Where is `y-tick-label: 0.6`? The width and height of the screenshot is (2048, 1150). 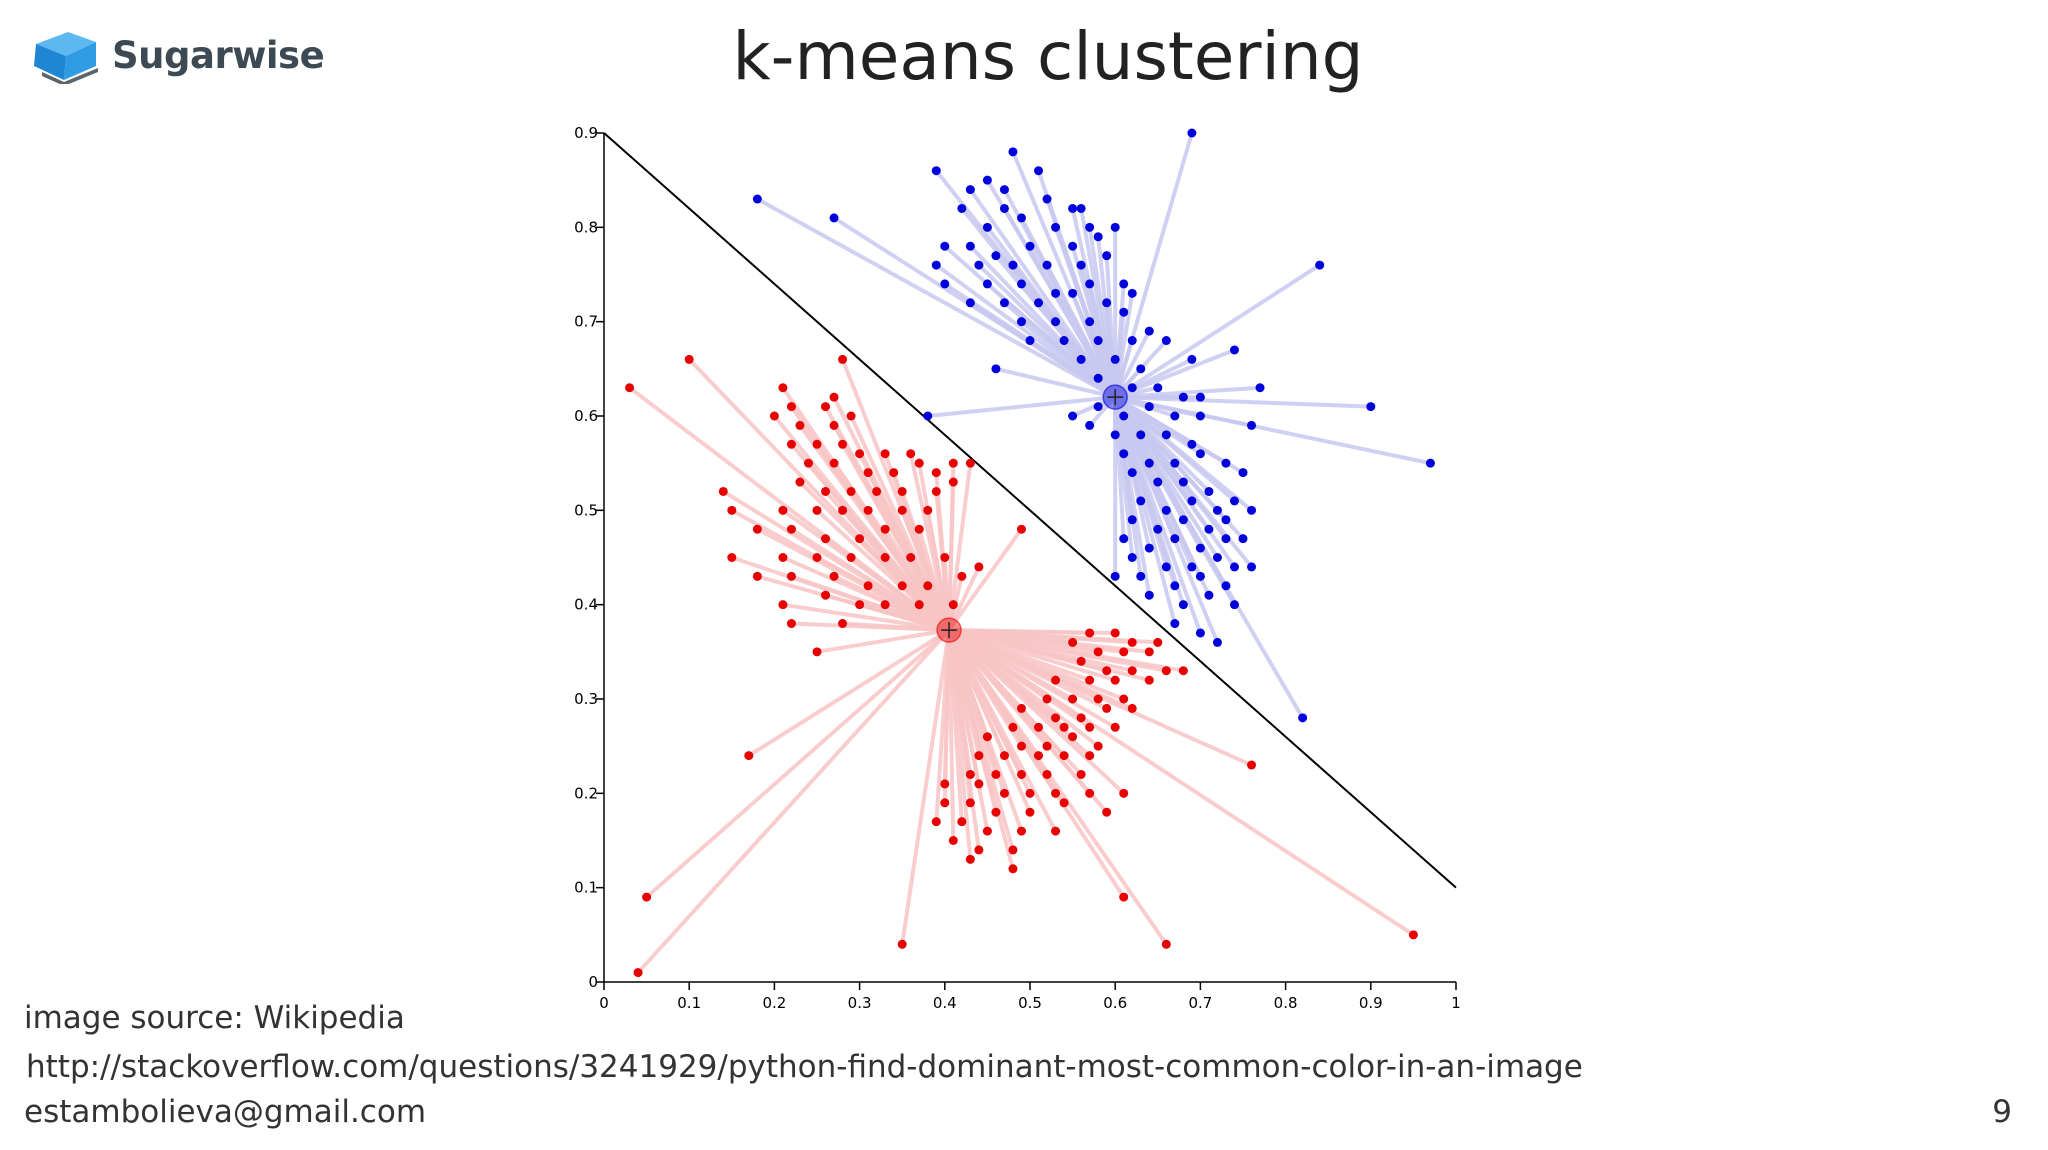
y-tick-label: 0.6 is located at coordinates (586, 416).